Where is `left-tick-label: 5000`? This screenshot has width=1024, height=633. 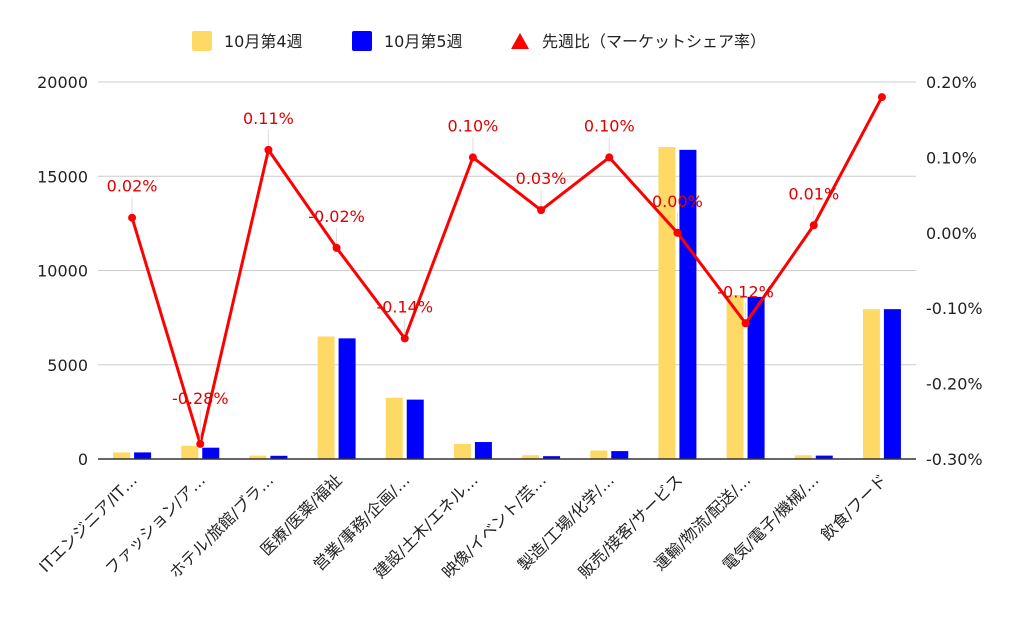
left-tick-label: 5000 is located at coordinates (67, 365).